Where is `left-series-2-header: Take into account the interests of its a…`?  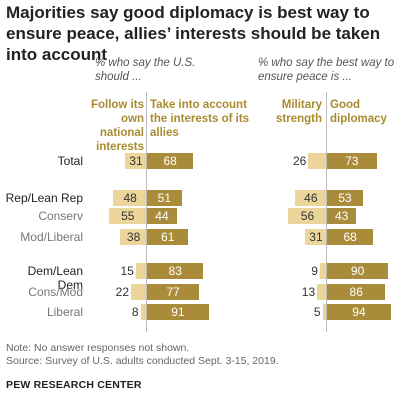 left-series-2-header: Take into account the interests of its a… is located at coordinates (200, 119).